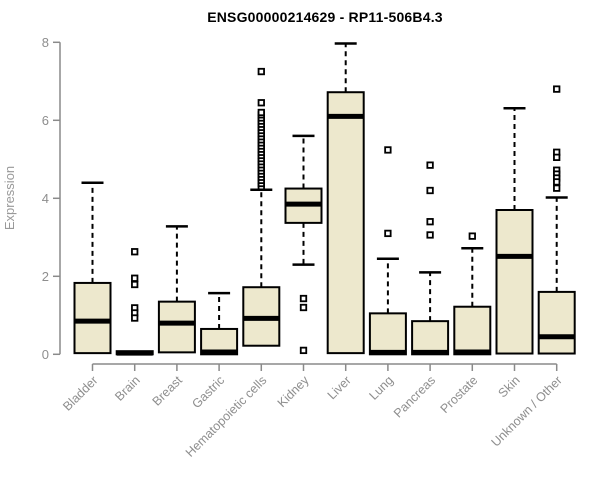  What do you see at coordinates (556, 220) in the screenshot?
I see `boxplot-unknown-other` at bounding box center [556, 220].